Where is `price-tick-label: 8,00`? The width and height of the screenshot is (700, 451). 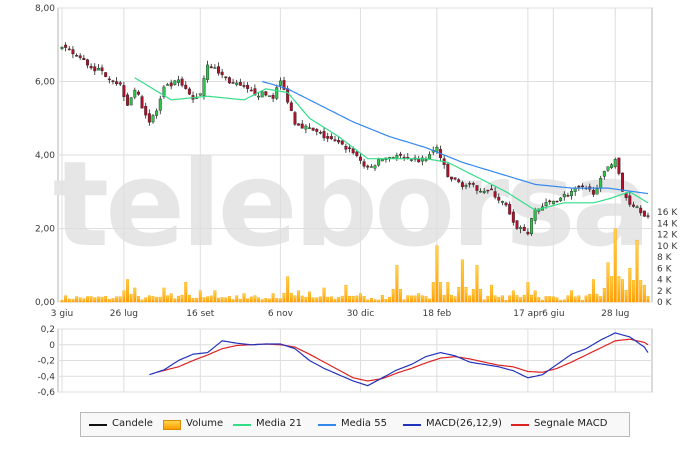 price-tick-label: 8,00 is located at coordinates (45, 9).